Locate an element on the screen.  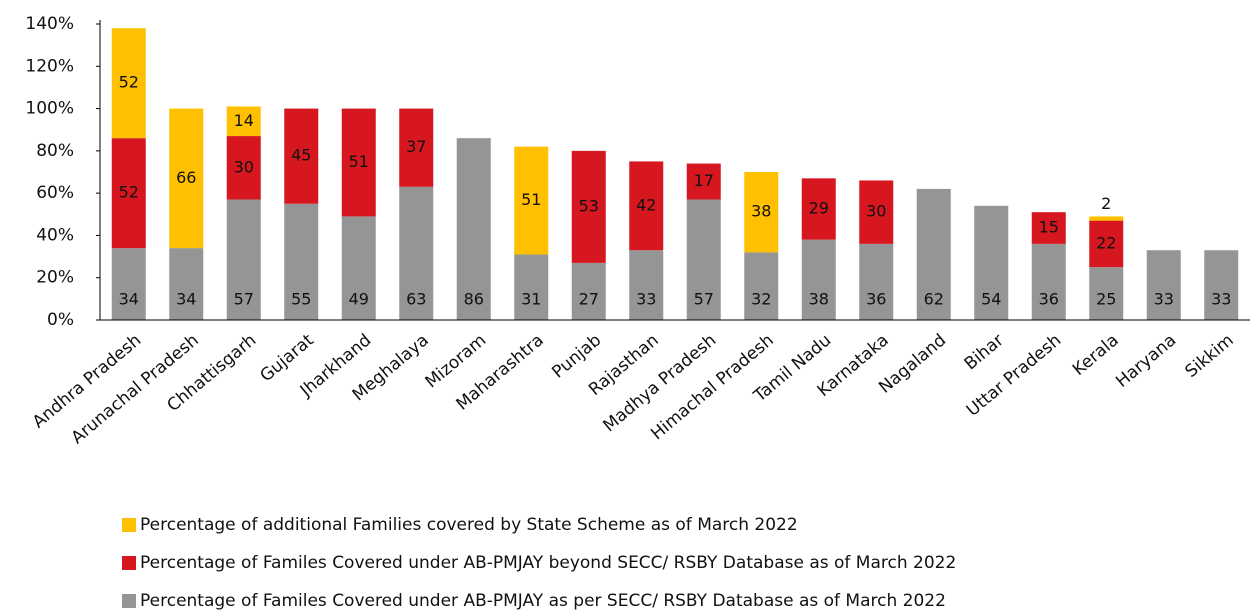
data-label: 22 is located at coordinates (1106, 242).